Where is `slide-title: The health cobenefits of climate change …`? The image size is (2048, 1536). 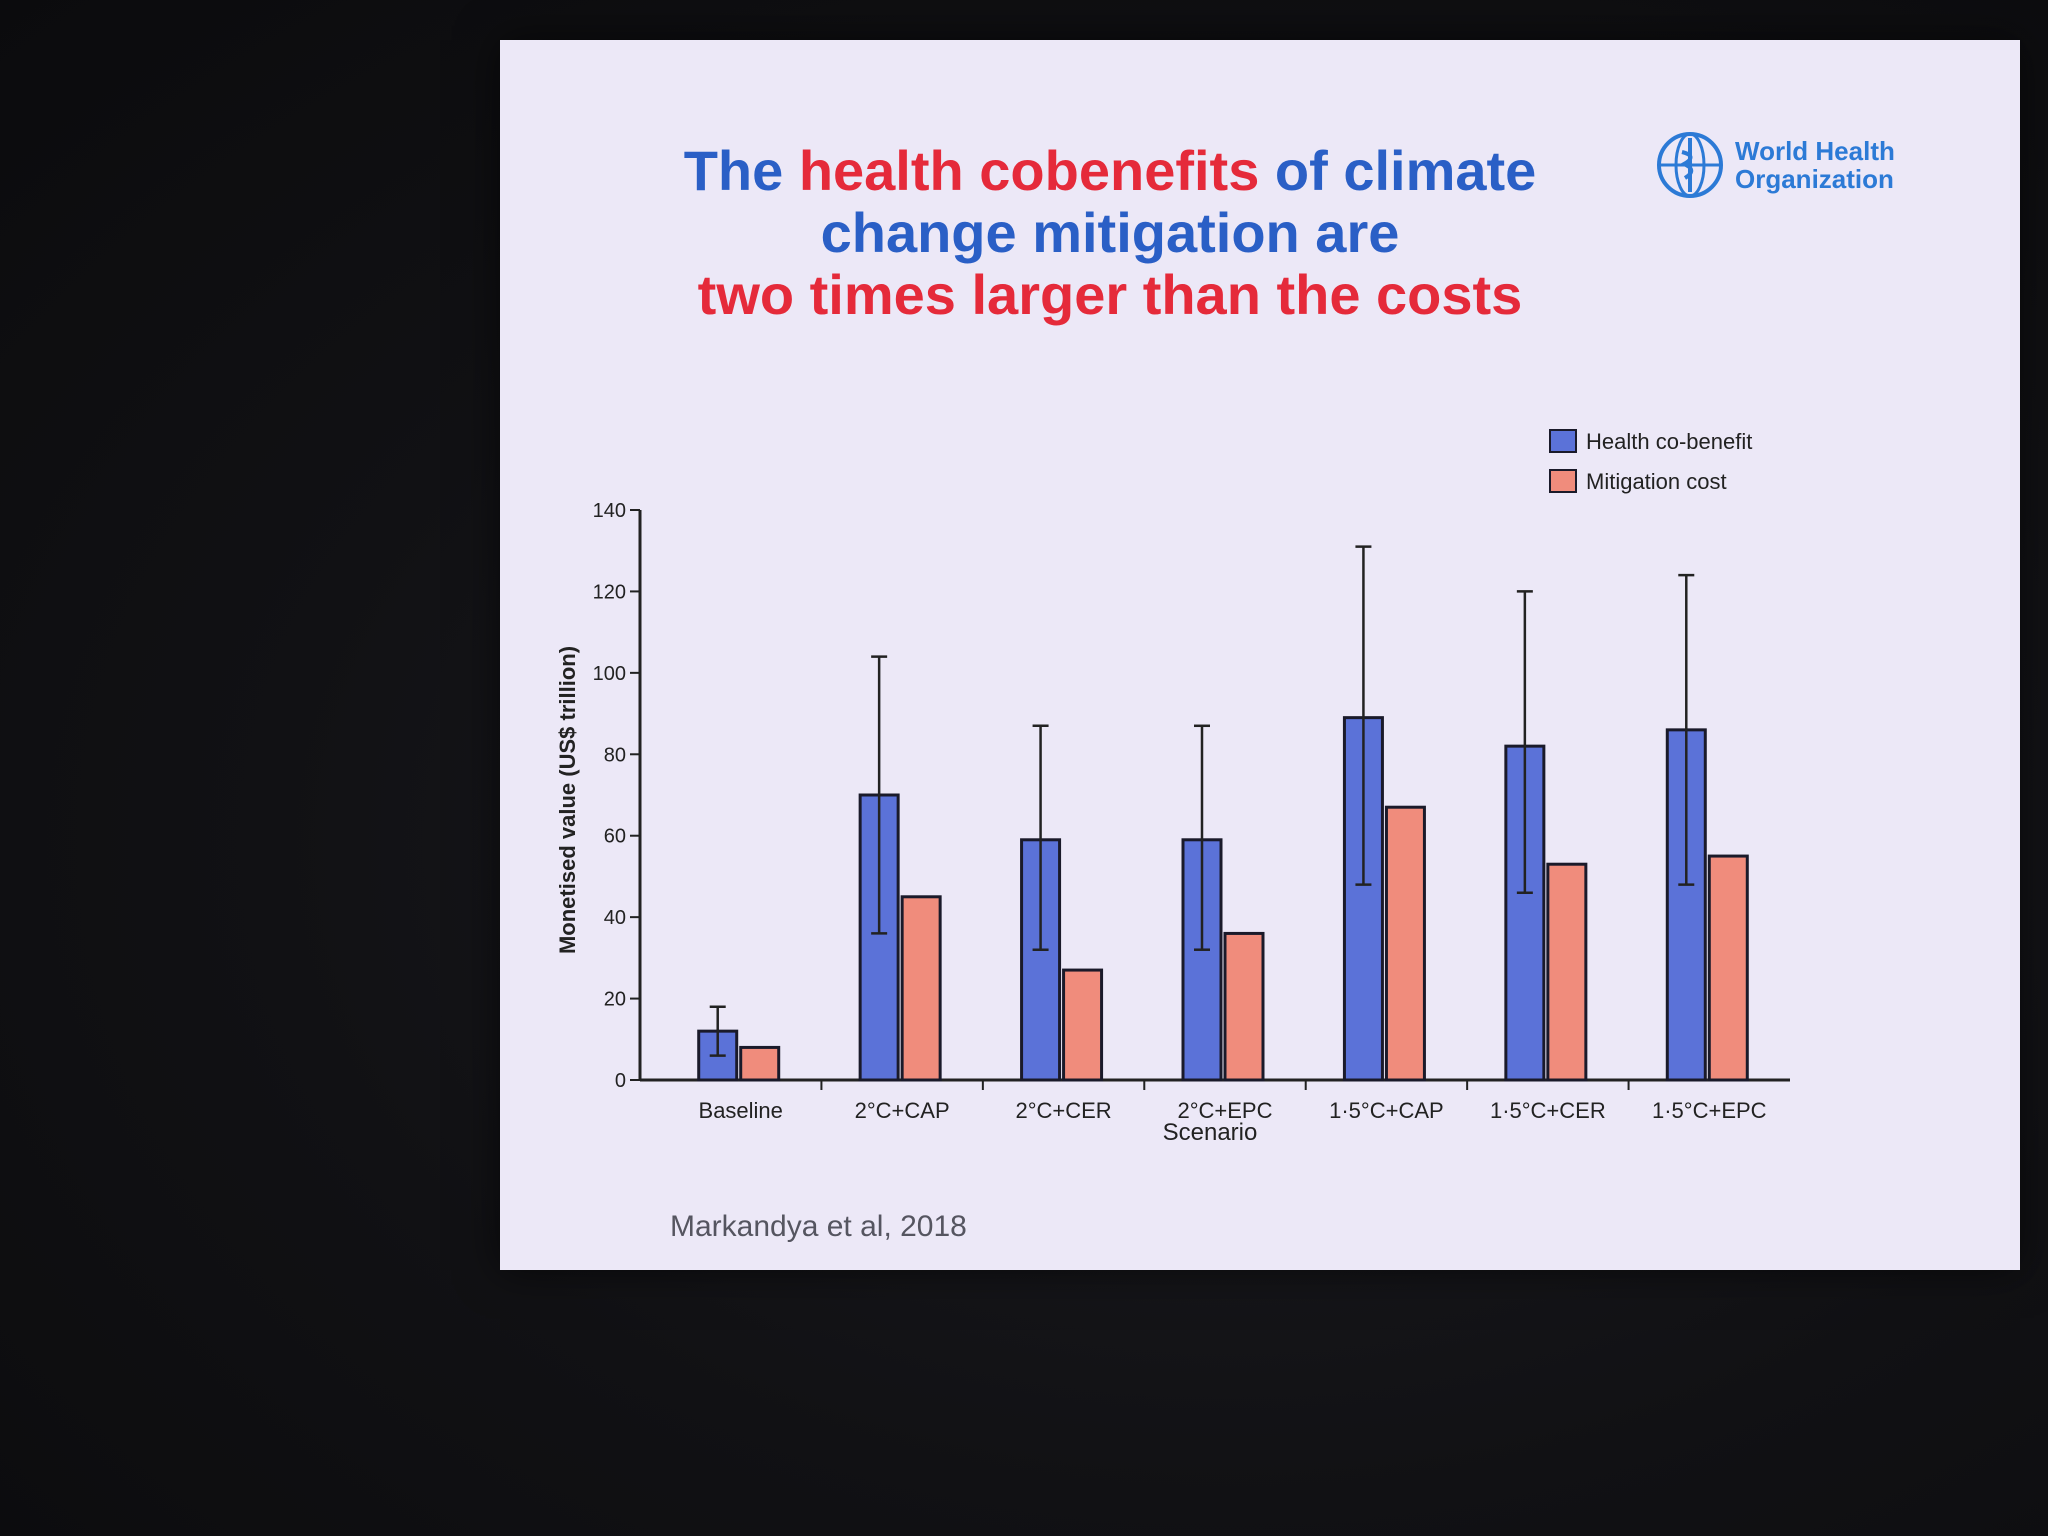 slide-title: The health cobenefits of climate change … is located at coordinates (1110, 233).